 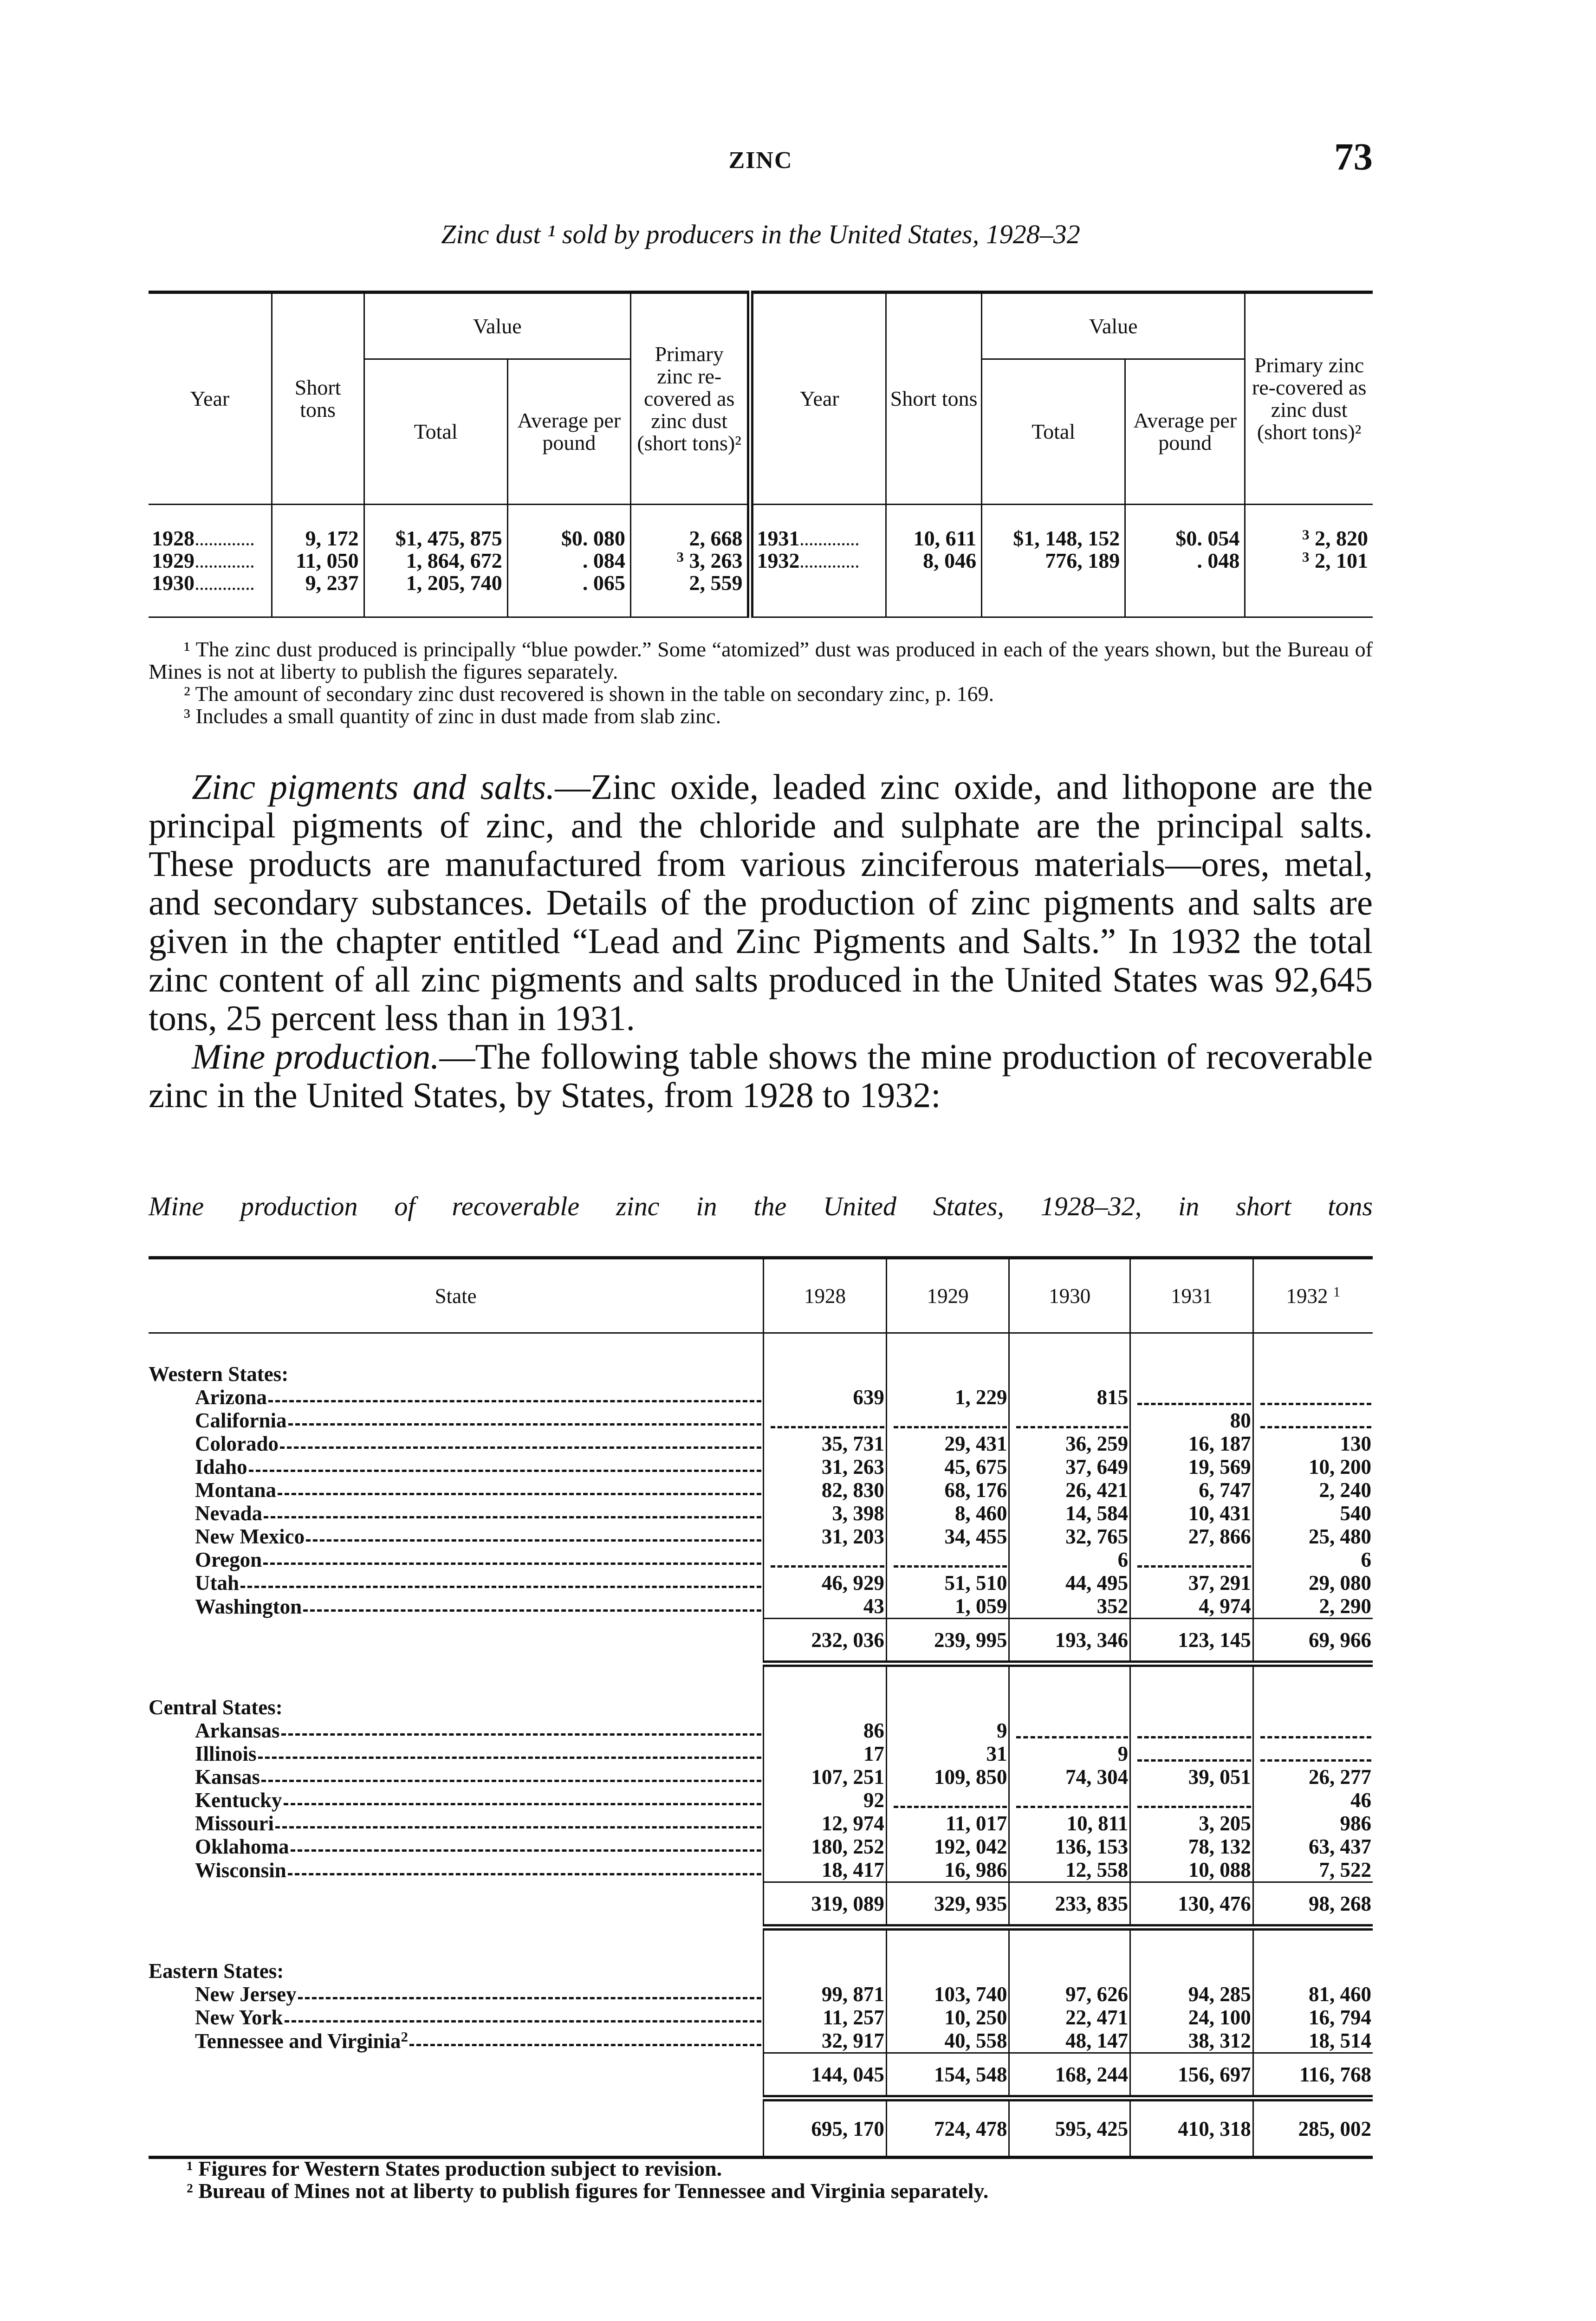 I want to click on value-1930: 44, 495, so click(x=1069, y=1583).